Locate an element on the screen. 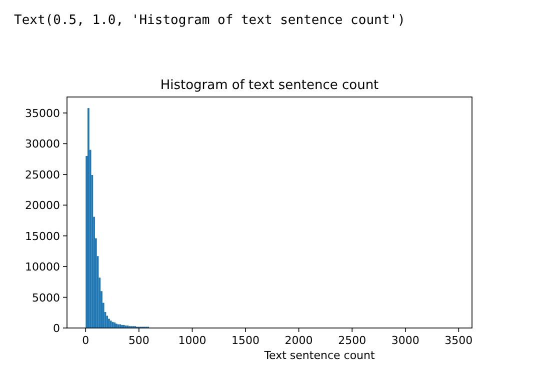  y-tick-label: 15000 is located at coordinates (42, 236).